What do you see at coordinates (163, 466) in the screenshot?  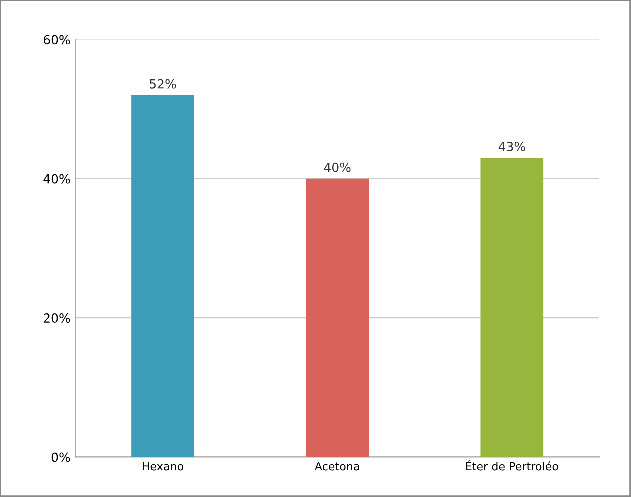 I see `x-tick-label: Hexano` at bounding box center [163, 466].